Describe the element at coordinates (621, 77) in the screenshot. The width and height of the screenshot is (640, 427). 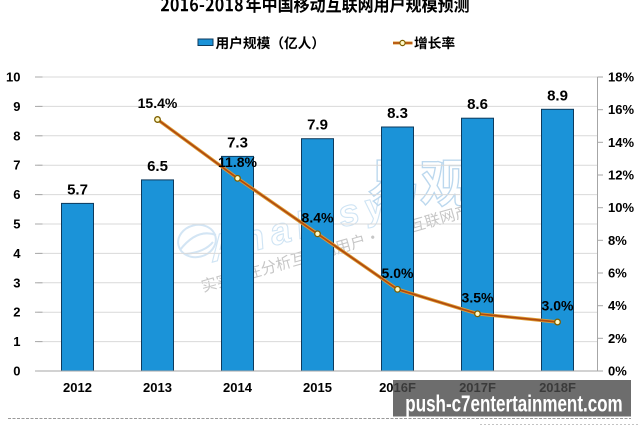
I see `svg-text: 18%` at that location.